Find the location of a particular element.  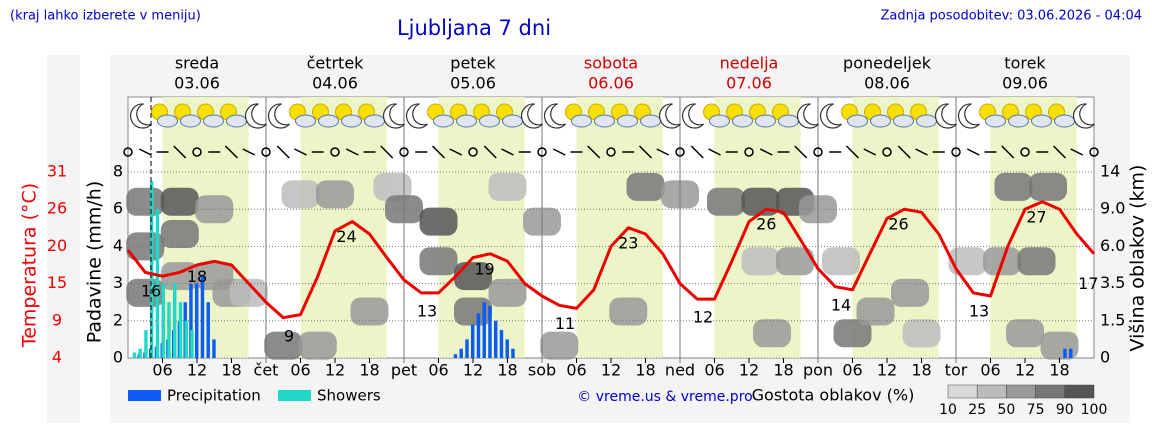

cloud-scale-tick: 10 is located at coordinates (948, 410).